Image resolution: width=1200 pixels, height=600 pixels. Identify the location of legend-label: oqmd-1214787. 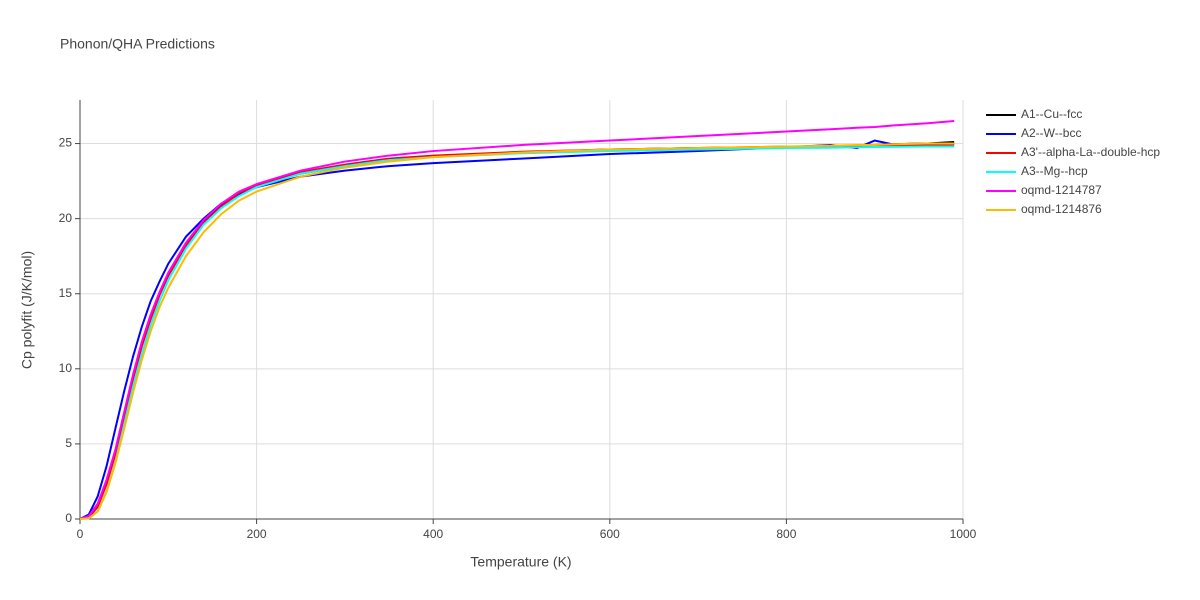
(1061, 190).